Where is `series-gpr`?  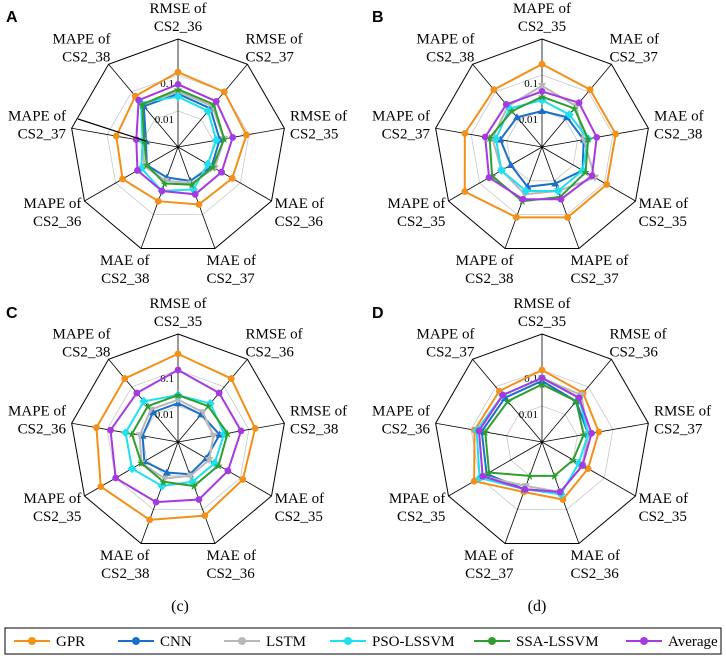 series-gpr is located at coordinates (536, 434).